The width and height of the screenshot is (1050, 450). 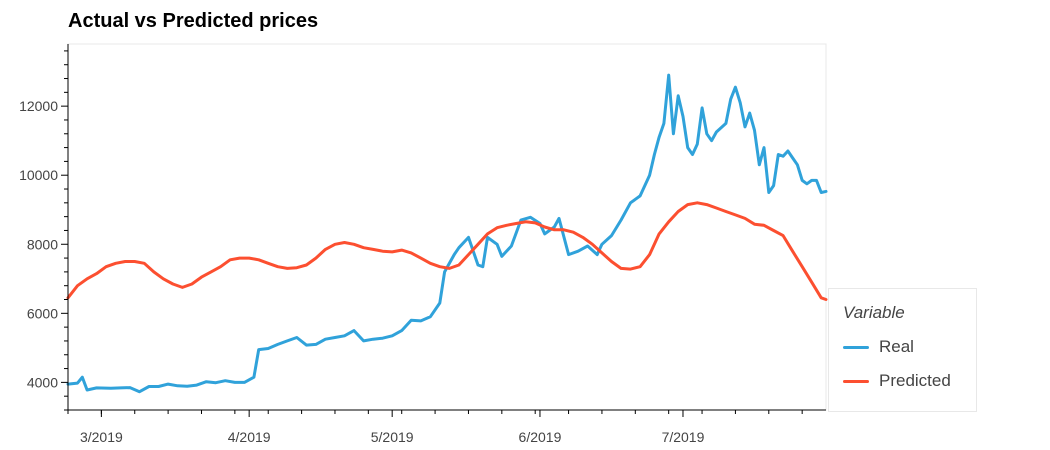 What do you see at coordinates (101, 437) in the screenshot?
I see `x-tick-label: 3/2019` at bounding box center [101, 437].